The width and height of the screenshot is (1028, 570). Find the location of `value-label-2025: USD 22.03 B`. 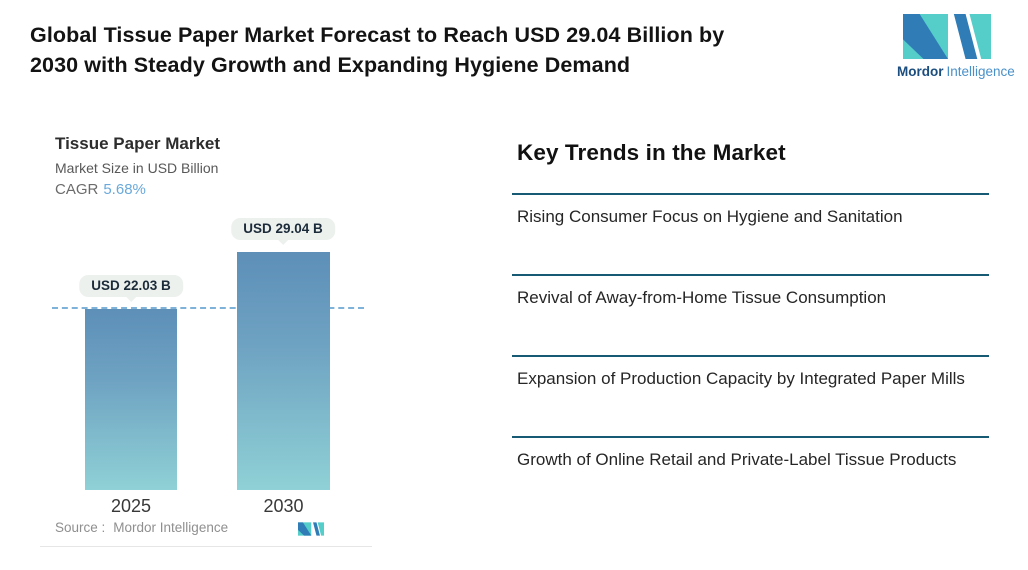

value-label-2025: USD 22.03 B is located at coordinates (131, 286).